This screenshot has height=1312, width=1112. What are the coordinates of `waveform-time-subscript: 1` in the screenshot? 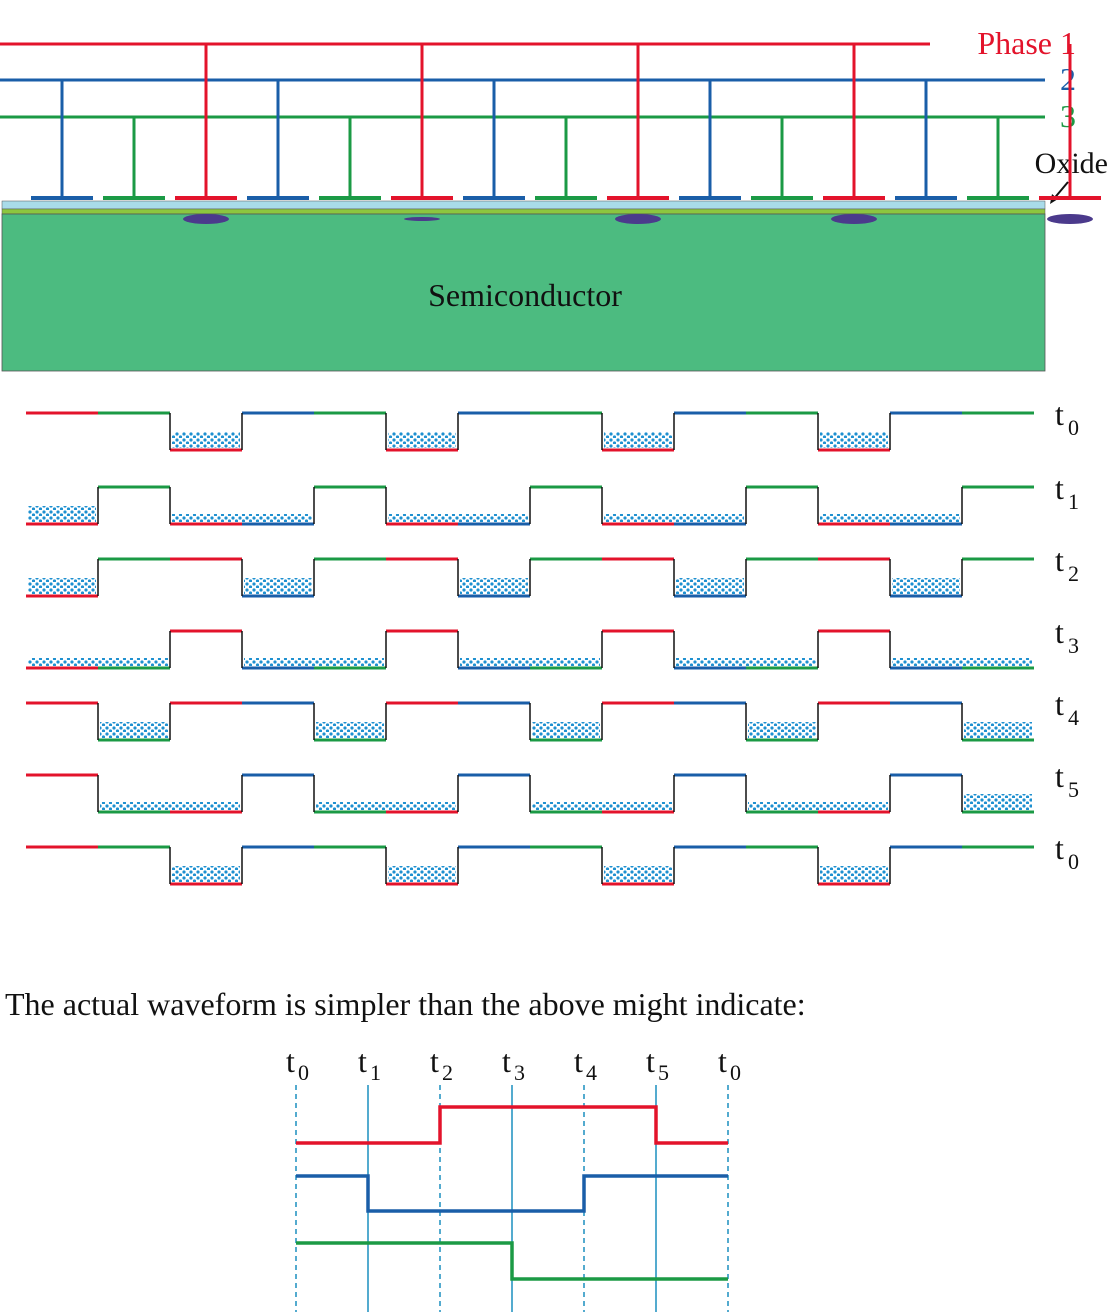 It's located at (375, 1072).